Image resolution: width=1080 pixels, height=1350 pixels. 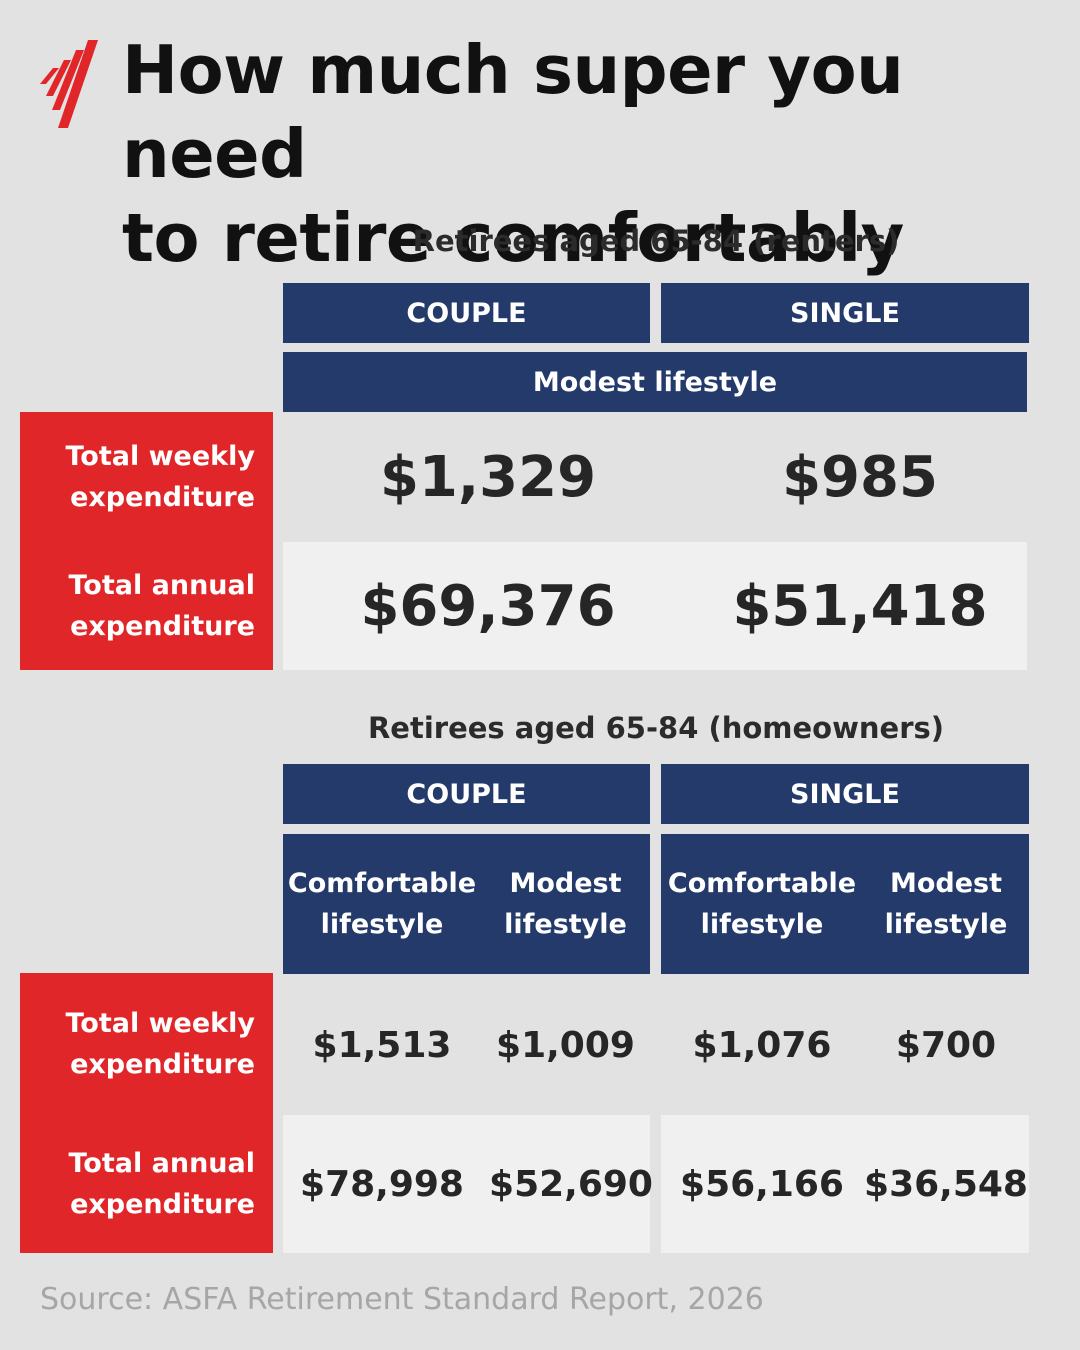 I want to click on single-modest-header: Modest lifestyle, so click(x=946, y=904).